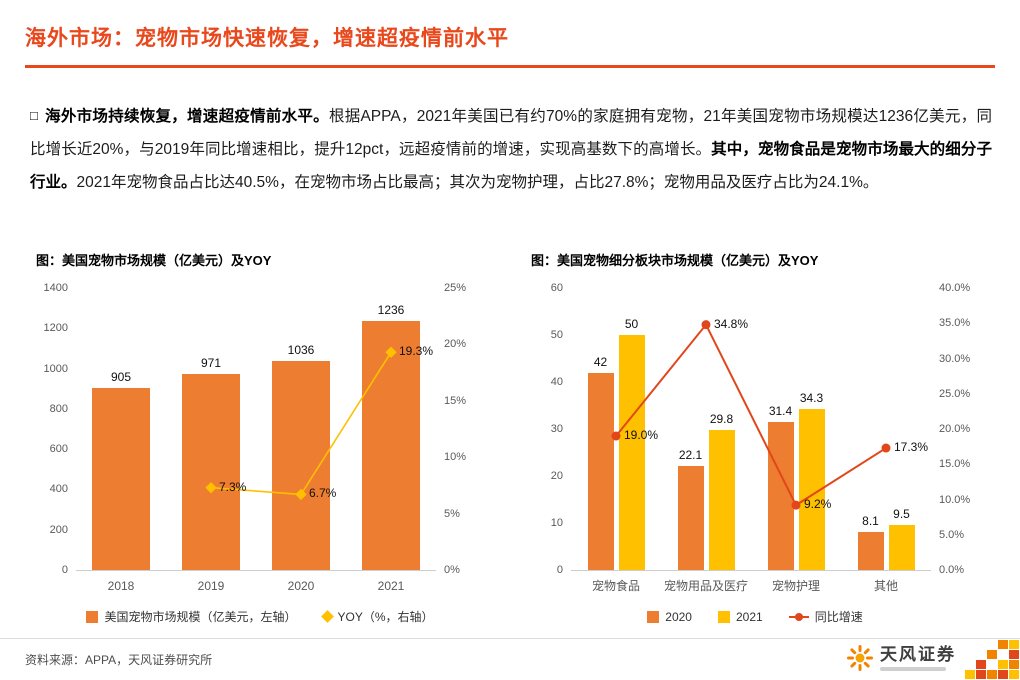  What do you see at coordinates (391, 310) in the screenshot?
I see `bar-value-label: 1236` at bounding box center [391, 310].